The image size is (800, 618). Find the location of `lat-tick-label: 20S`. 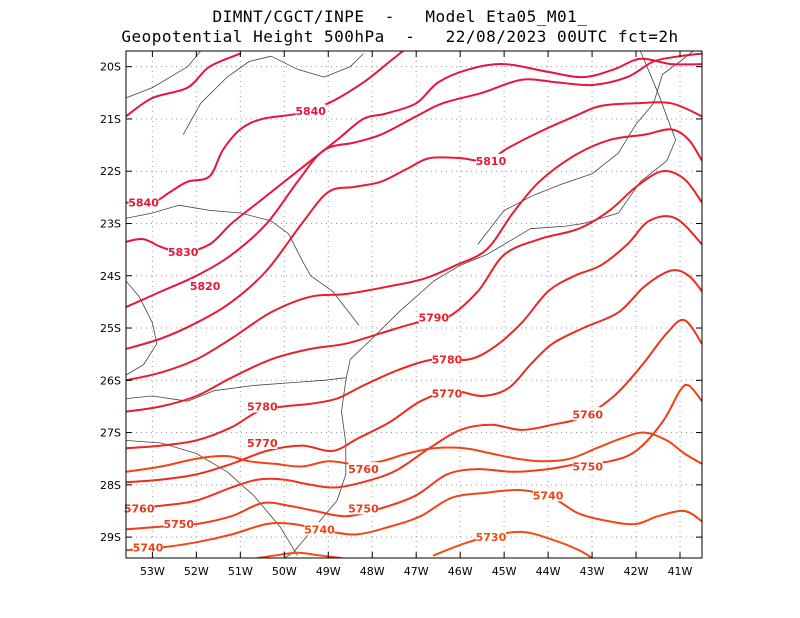

lat-tick-label: 20S is located at coordinates (110, 67).